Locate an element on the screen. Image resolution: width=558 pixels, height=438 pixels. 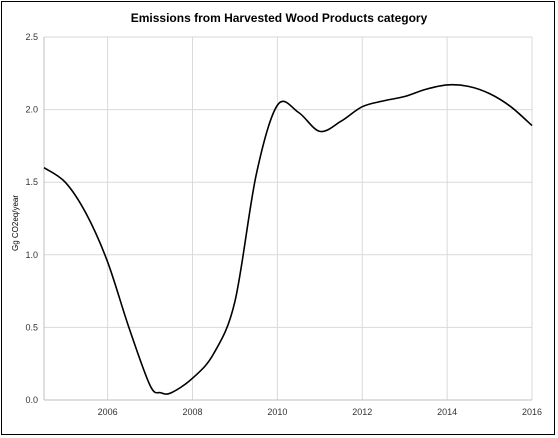
y-tick-label: 2.5 is located at coordinates (31, 37).